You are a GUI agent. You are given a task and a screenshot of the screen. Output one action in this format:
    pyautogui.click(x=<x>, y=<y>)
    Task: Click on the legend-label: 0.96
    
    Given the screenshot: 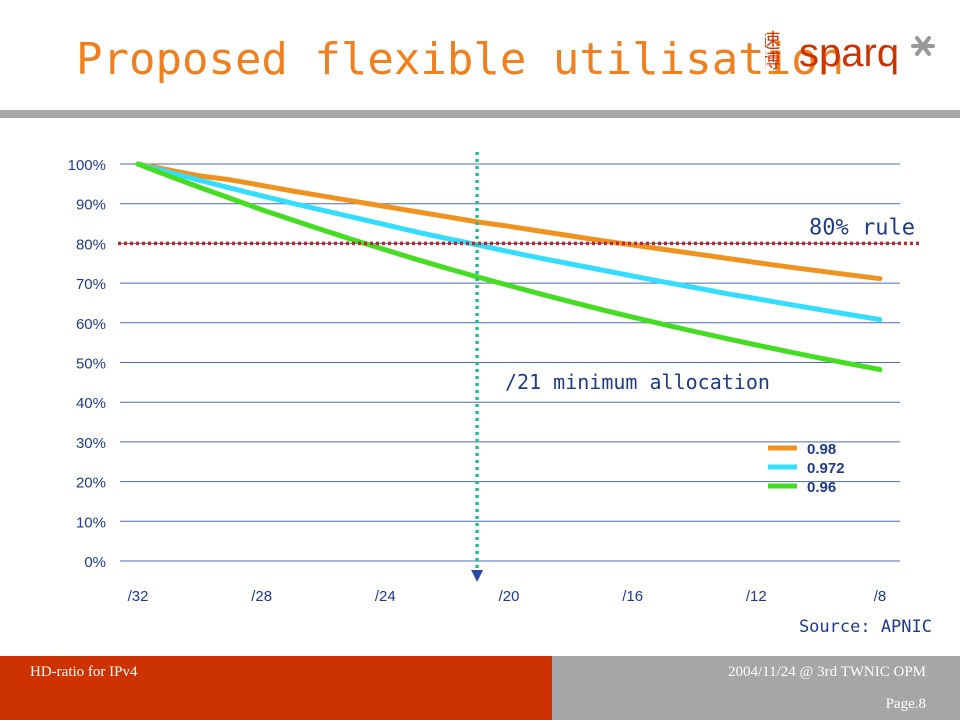 What is the action you would take?
    pyautogui.click(x=821, y=487)
    